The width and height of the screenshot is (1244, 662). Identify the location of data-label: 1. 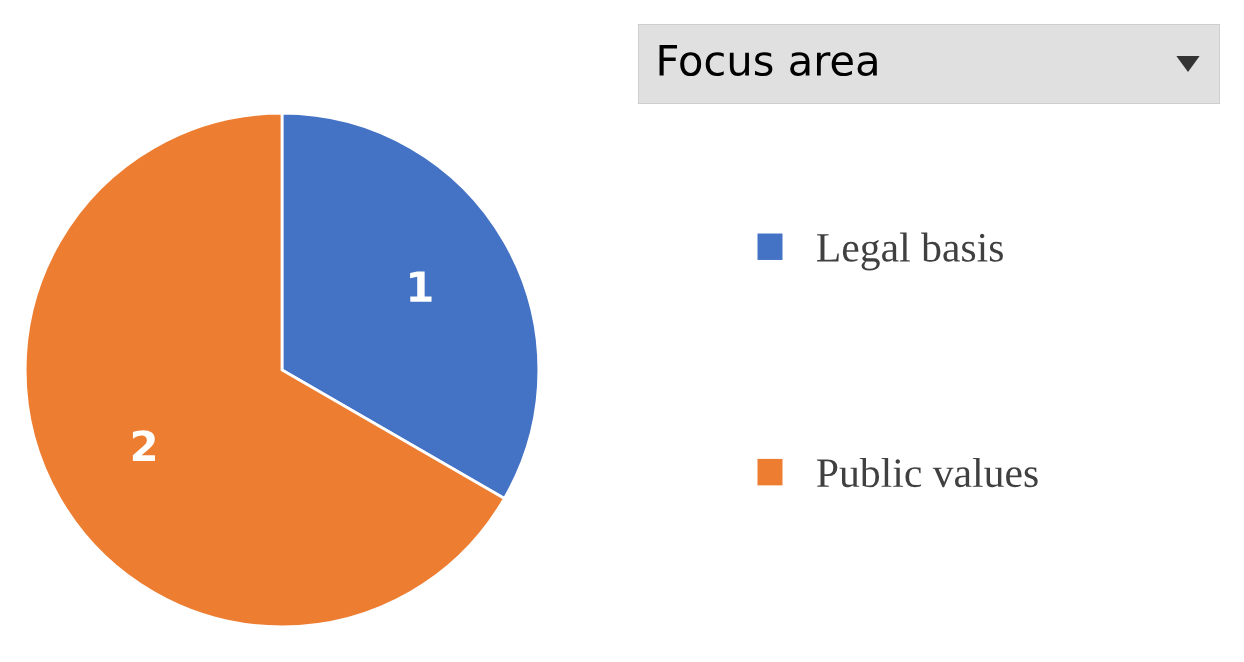
(421, 286).